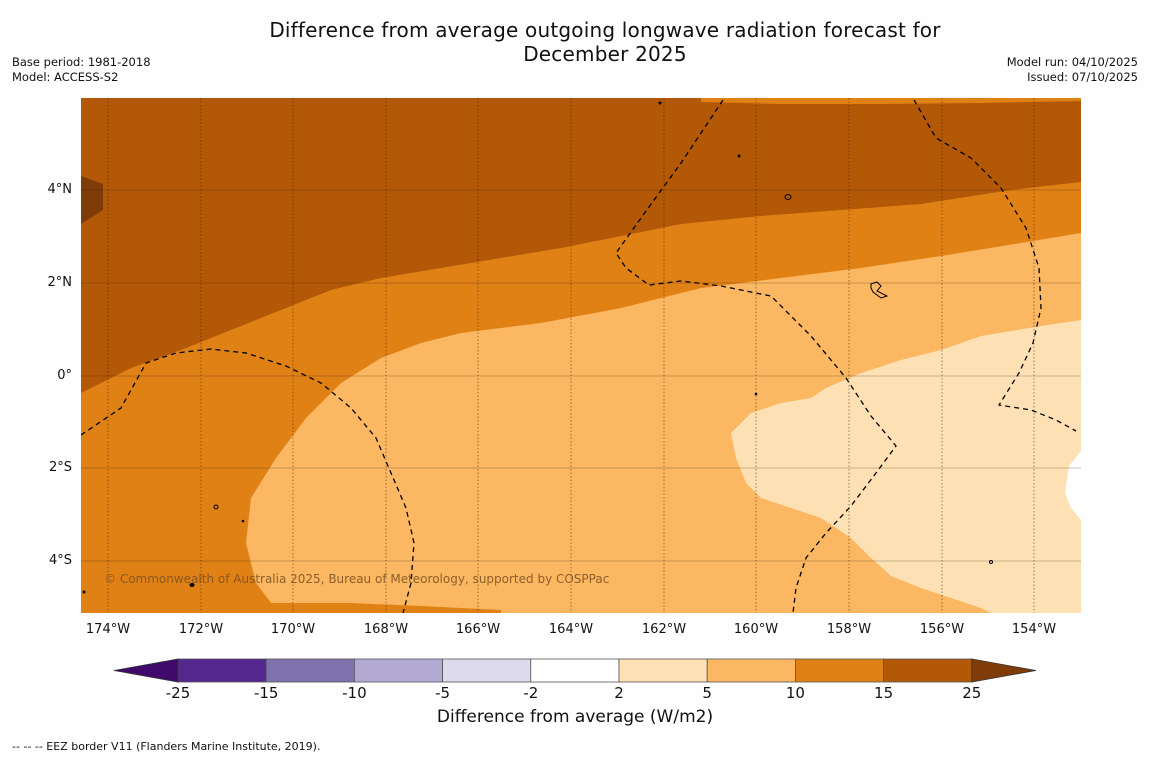 This screenshot has width=1150, height=758. What do you see at coordinates (1004, 670) in the screenshot?
I see `colorbar-extend-high` at bounding box center [1004, 670].